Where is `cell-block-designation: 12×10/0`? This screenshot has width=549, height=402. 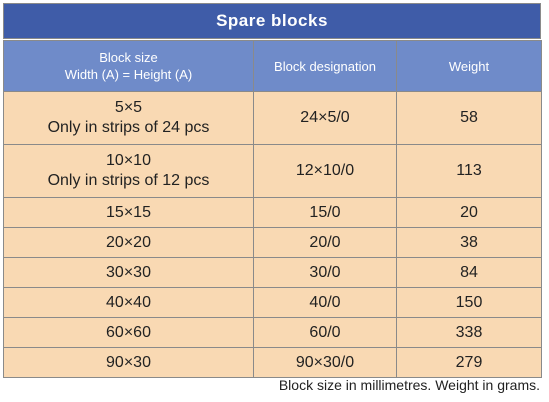 cell-block-designation: 12×10/0 is located at coordinates (325, 171).